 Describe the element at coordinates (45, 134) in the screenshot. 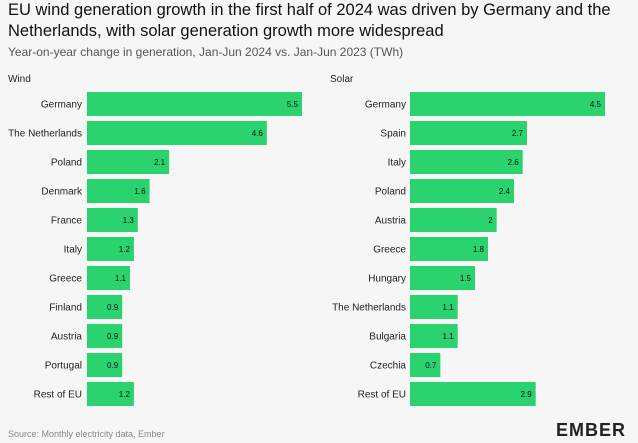

I see `wind-category-label: The Netherlands` at that location.